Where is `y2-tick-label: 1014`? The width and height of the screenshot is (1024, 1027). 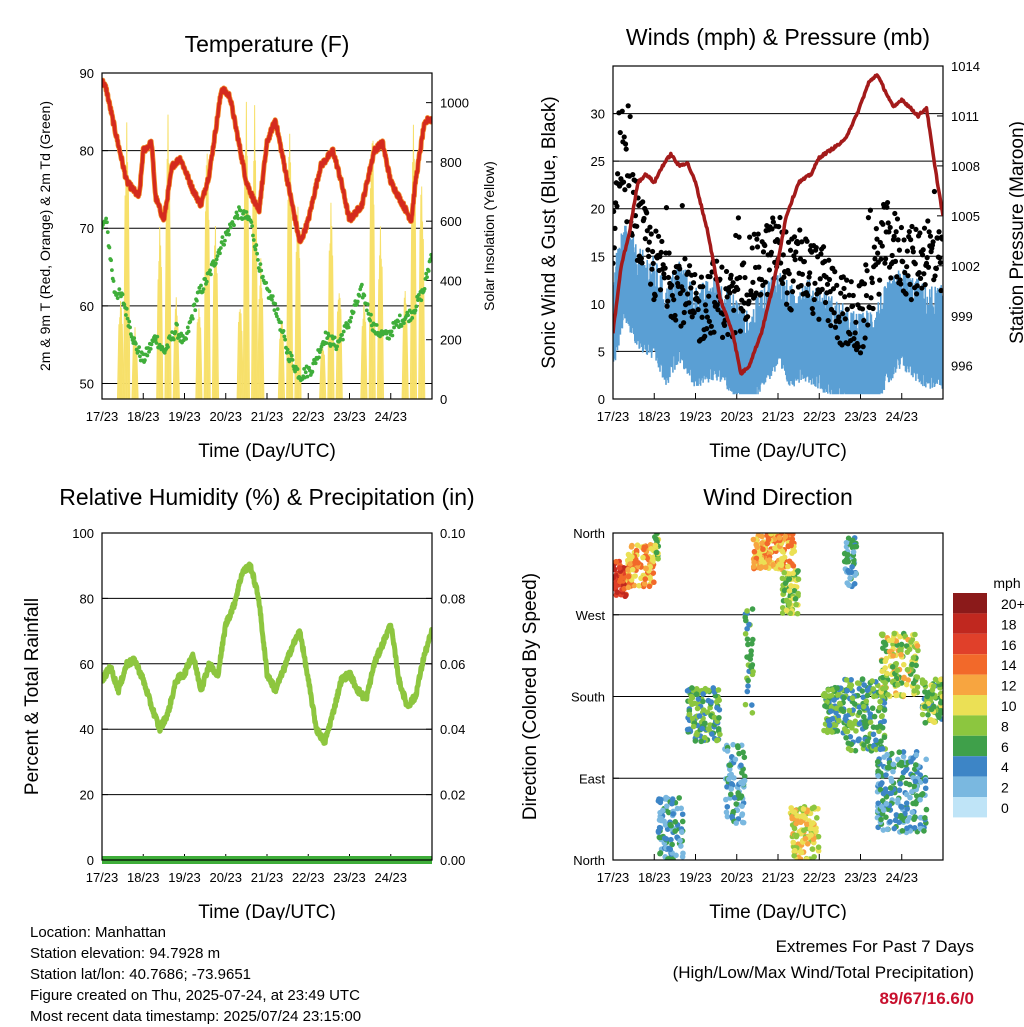 y2-tick-label: 1014 is located at coordinates (965, 66).